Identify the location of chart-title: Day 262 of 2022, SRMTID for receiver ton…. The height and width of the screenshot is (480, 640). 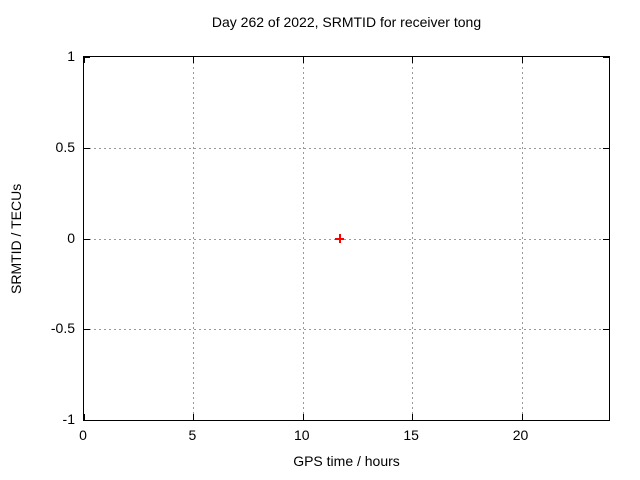
(346, 22).